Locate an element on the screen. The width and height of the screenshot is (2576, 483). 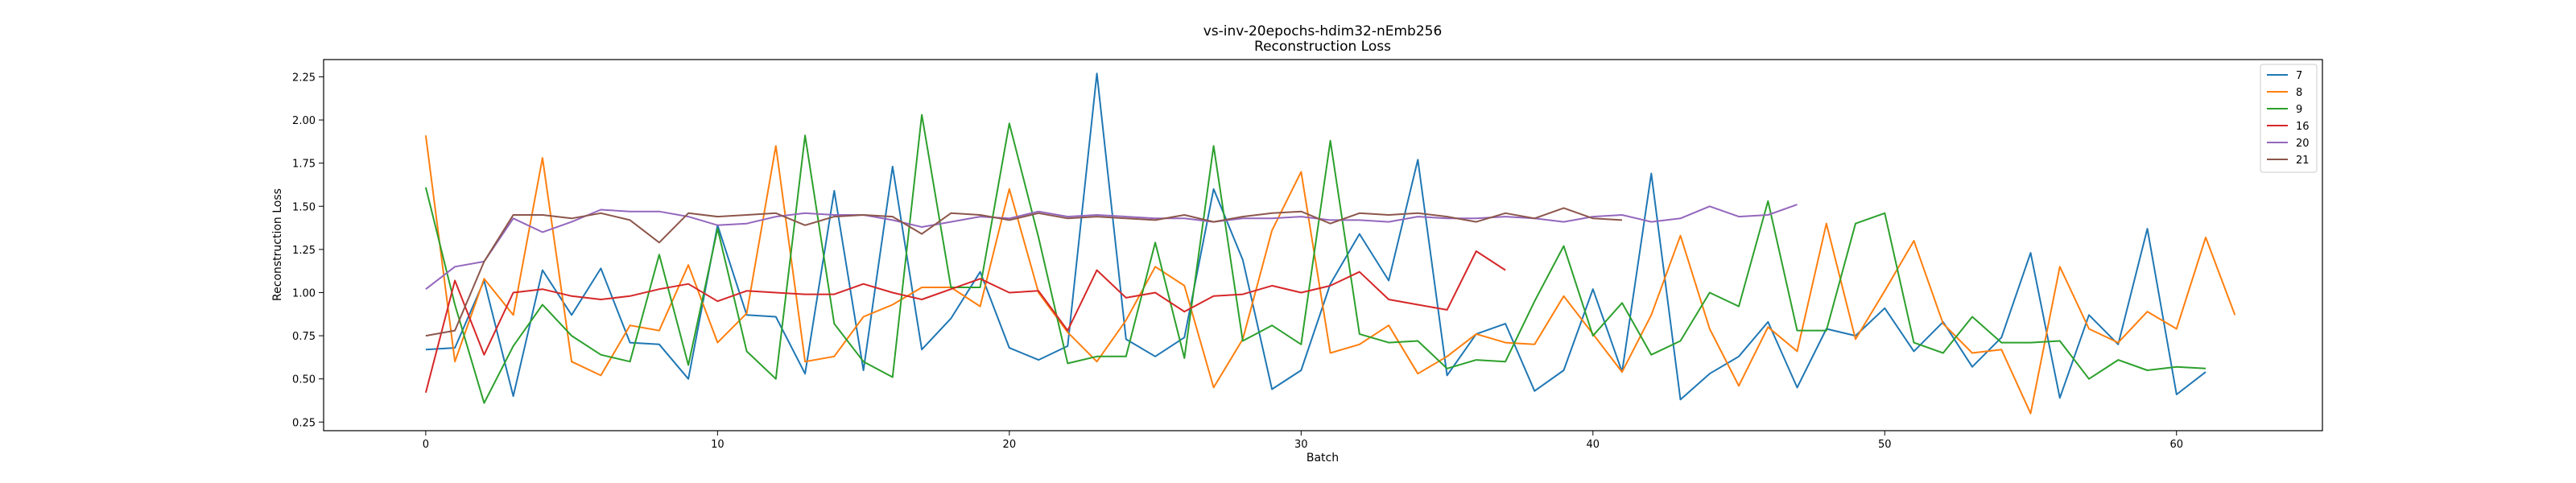
y-tick-label: 1.25 is located at coordinates (304, 251).